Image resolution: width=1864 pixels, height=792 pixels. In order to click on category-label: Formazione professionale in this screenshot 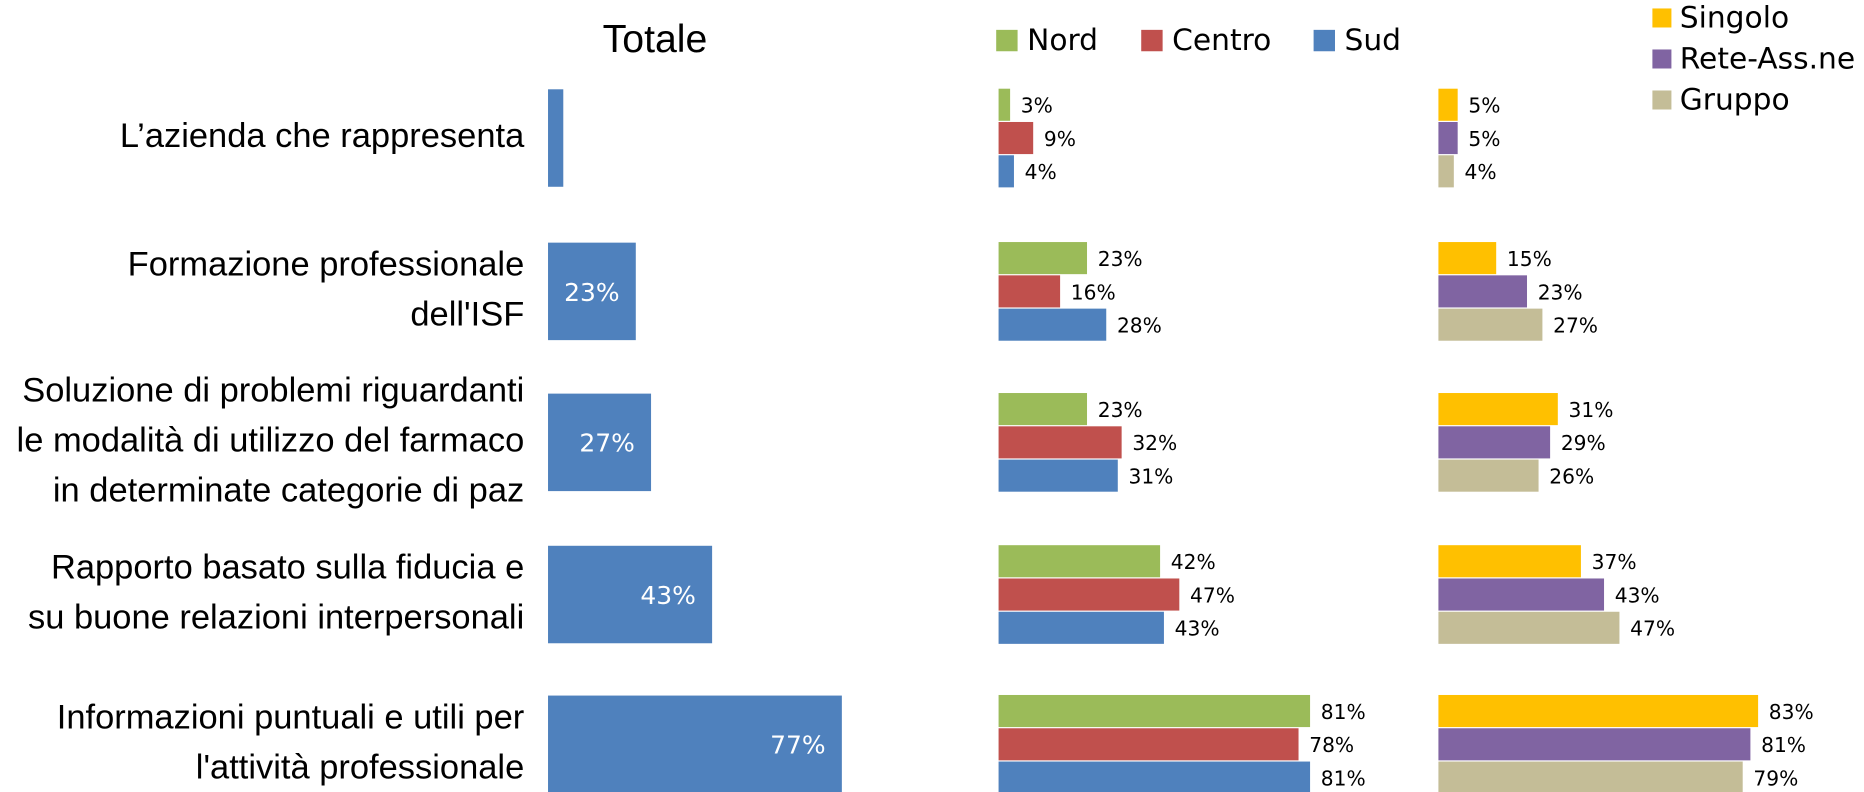, I will do `click(326, 265)`.